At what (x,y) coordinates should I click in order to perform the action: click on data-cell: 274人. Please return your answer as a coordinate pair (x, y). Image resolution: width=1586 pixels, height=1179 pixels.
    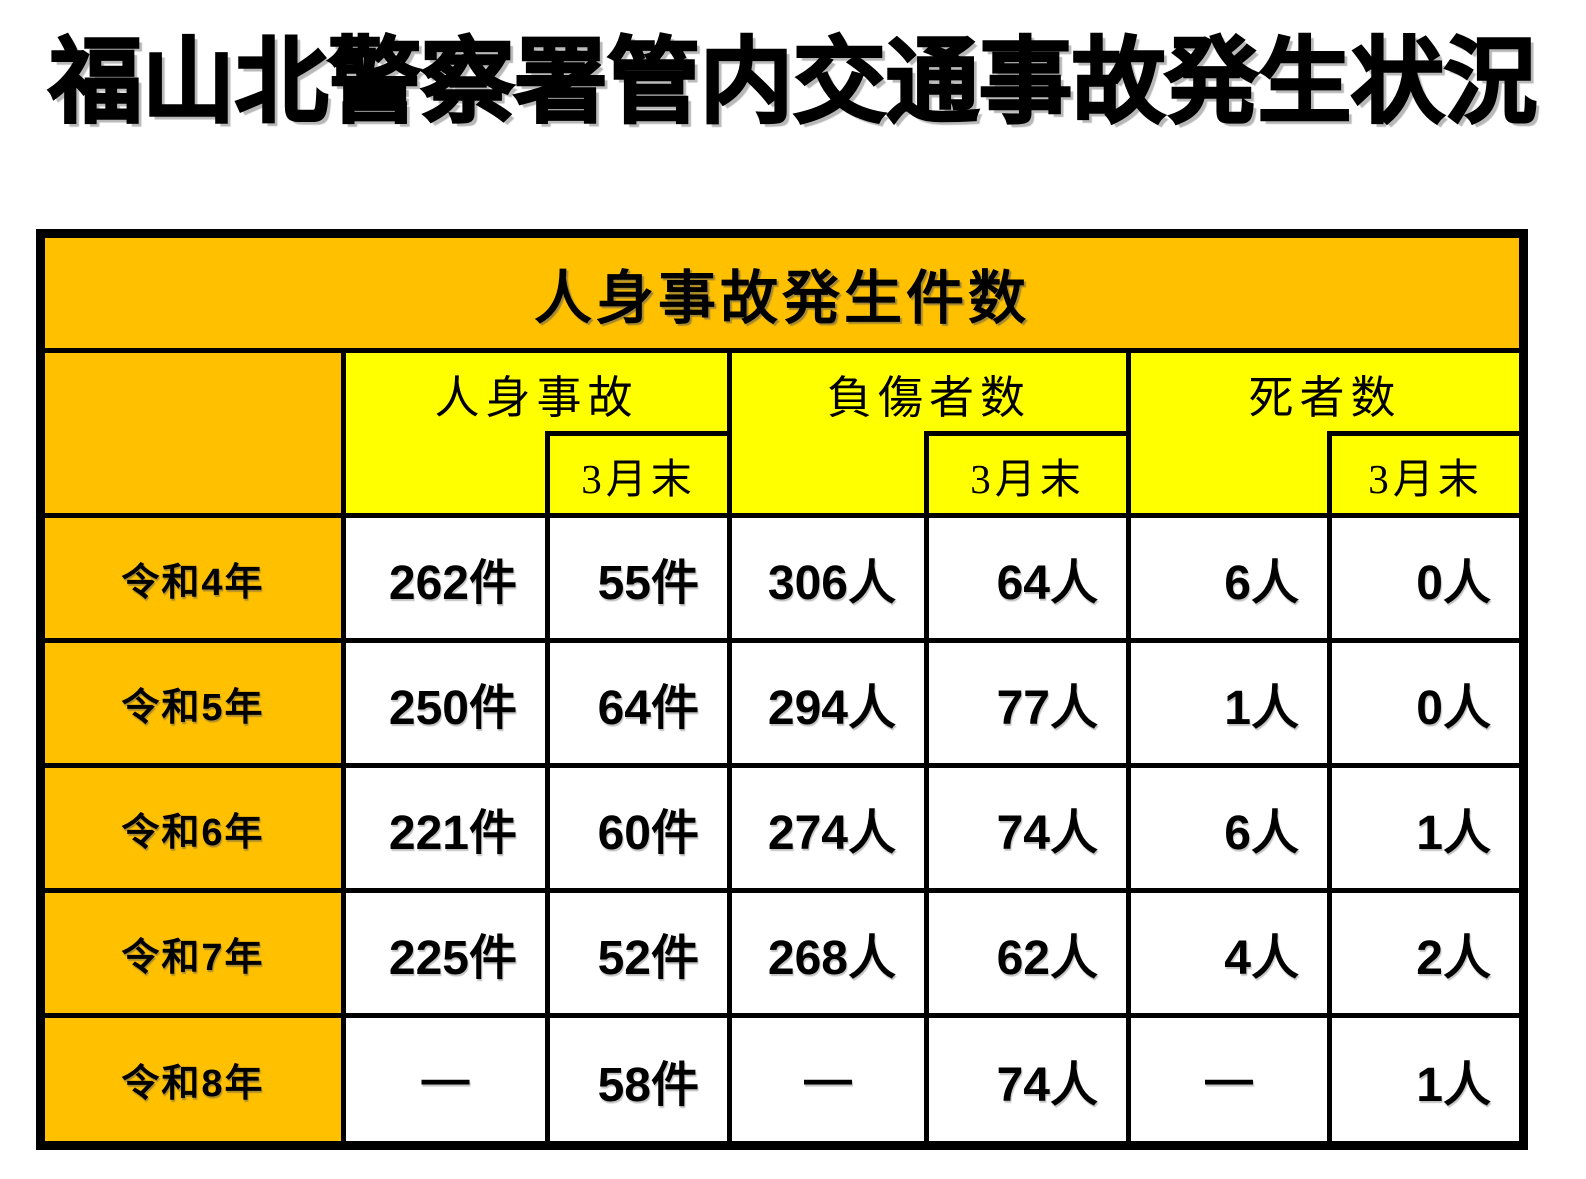
    Looking at the image, I should click on (828, 828).